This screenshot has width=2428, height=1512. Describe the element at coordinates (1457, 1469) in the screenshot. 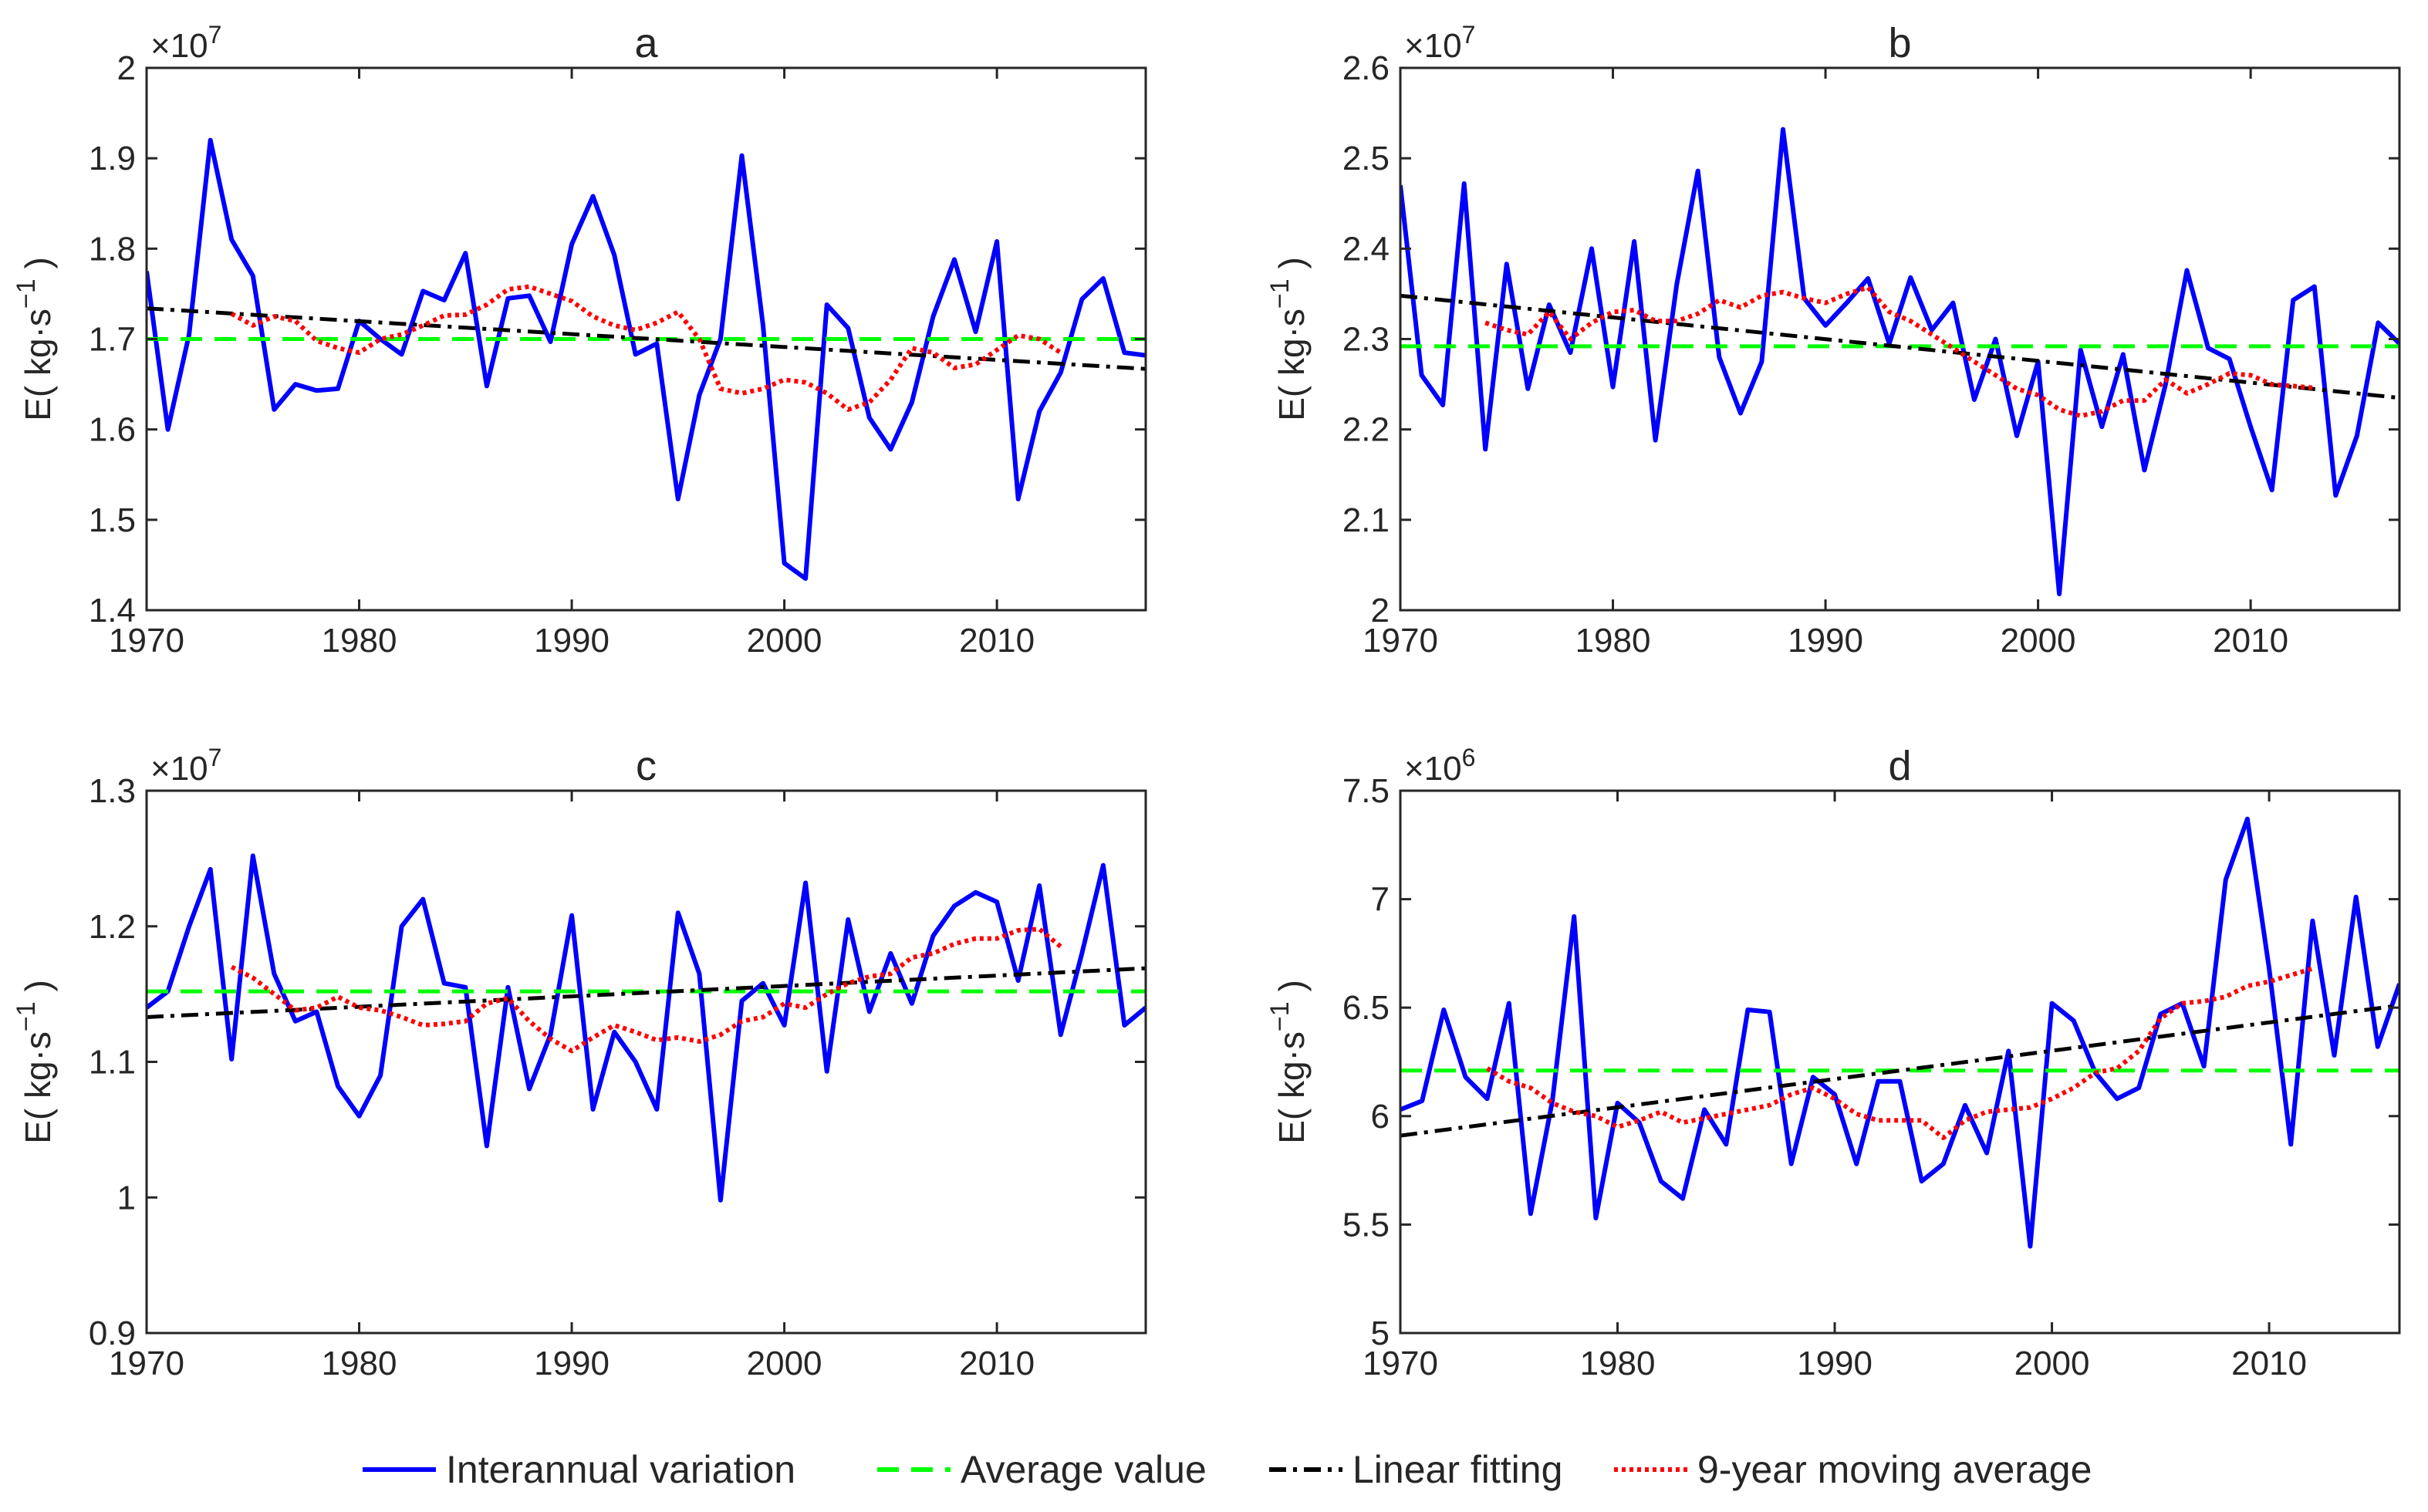

I see `legend-label-linear: Linear fitting` at that location.